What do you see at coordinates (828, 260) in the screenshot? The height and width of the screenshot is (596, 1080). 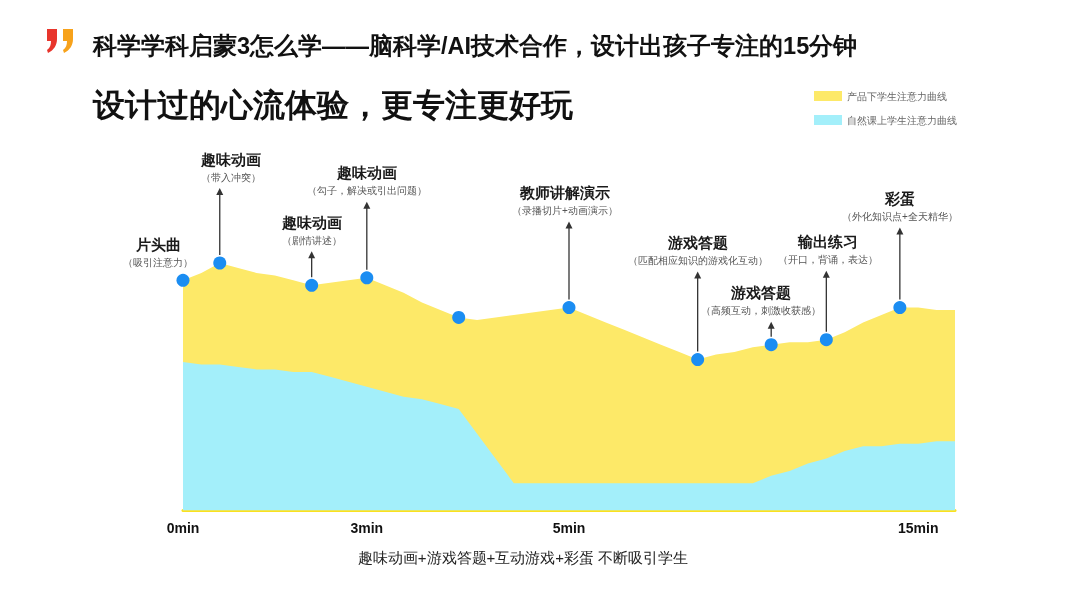 I see `annotation: （开口，背诵，表达）` at bounding box center [828, 260].